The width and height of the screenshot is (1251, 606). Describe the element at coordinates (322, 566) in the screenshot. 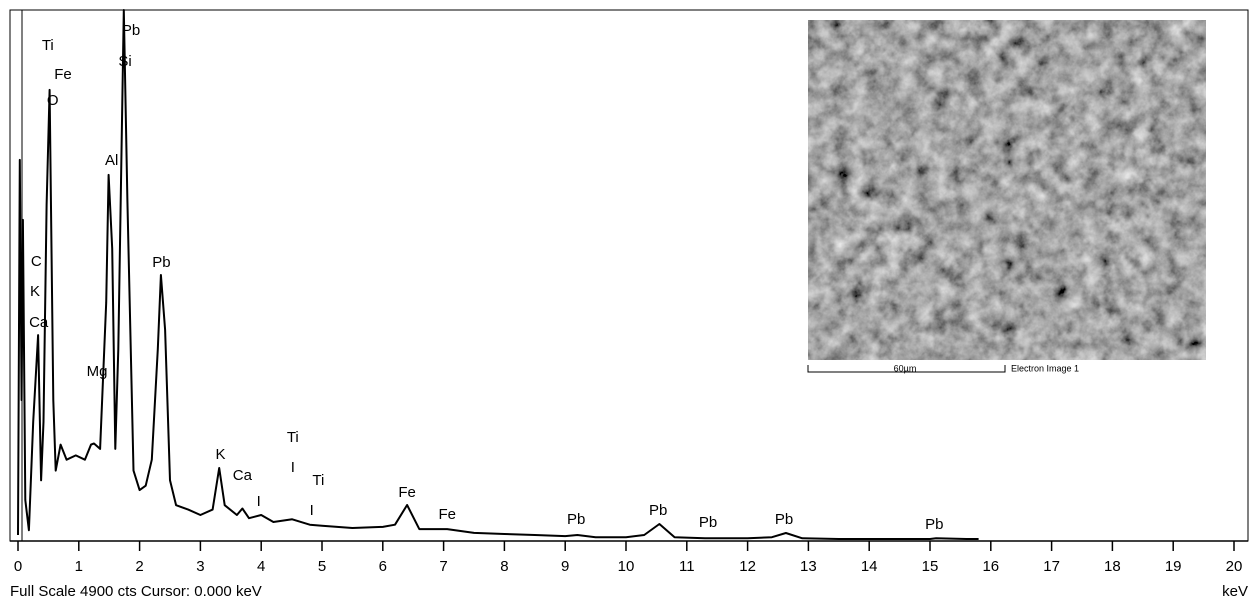

I see `x-tick-label: 5` at that location.